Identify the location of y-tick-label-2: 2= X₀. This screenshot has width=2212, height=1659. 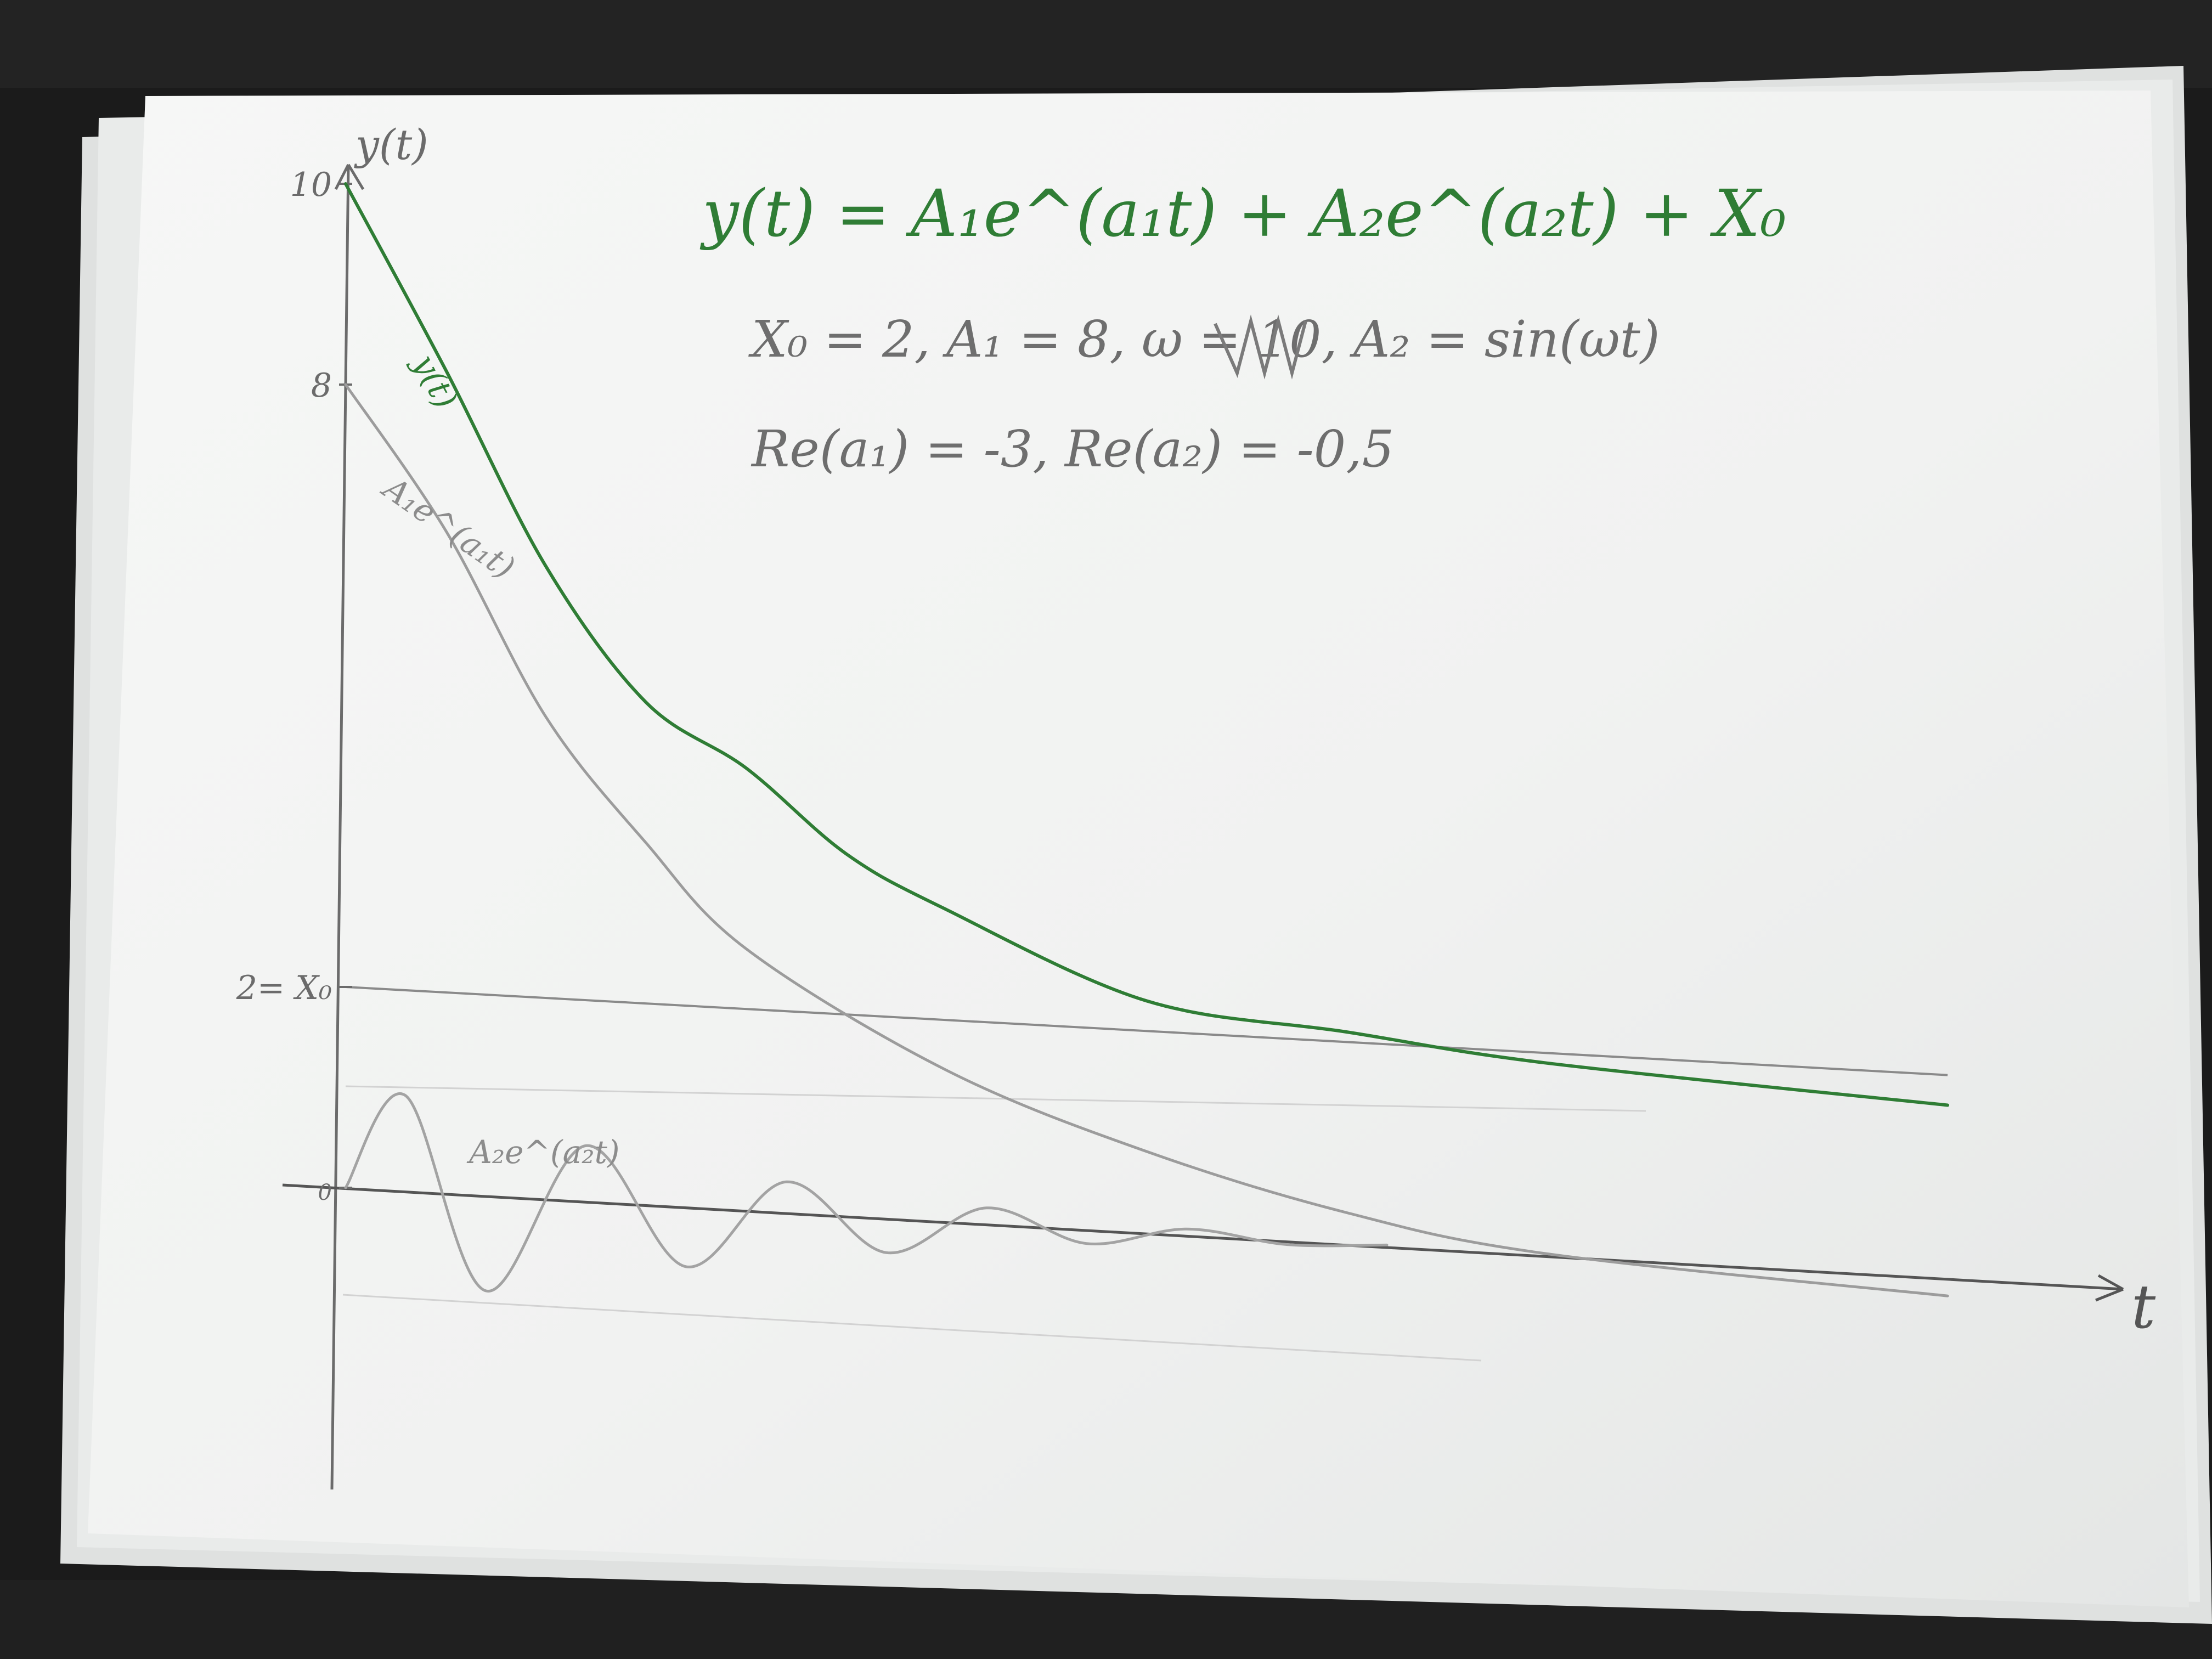
(284, 988).